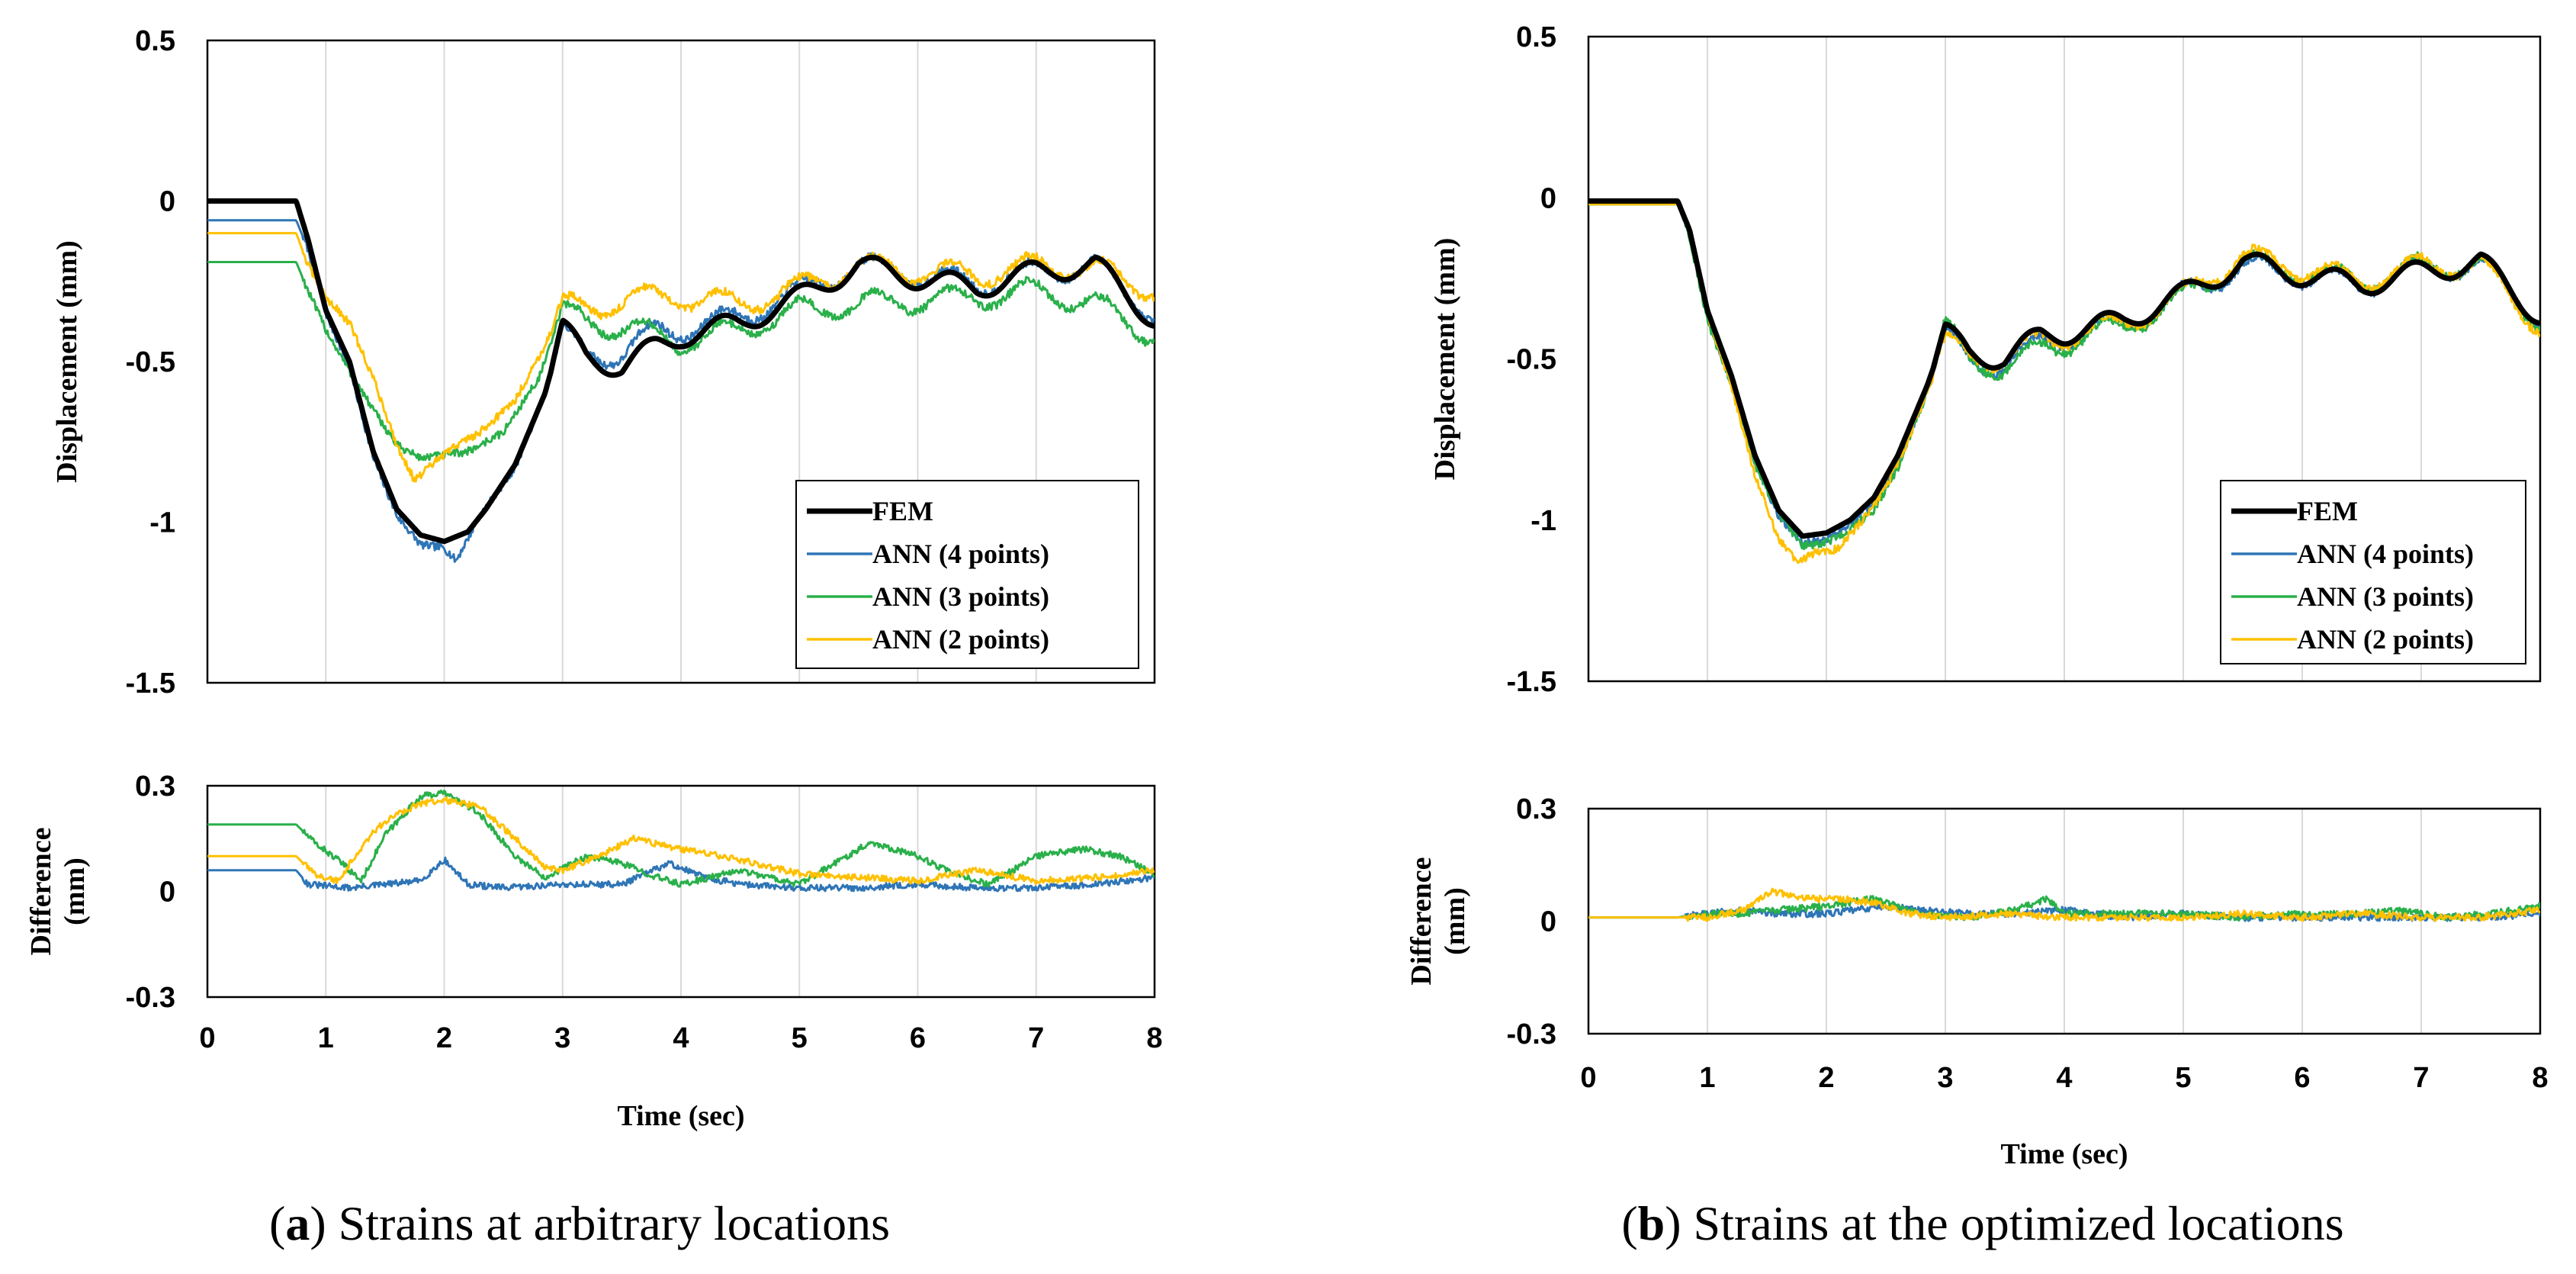 This screenshot has width=2576, height=1274. I want to click on panel-b-legend-label: FEM, so click(2327, 511).